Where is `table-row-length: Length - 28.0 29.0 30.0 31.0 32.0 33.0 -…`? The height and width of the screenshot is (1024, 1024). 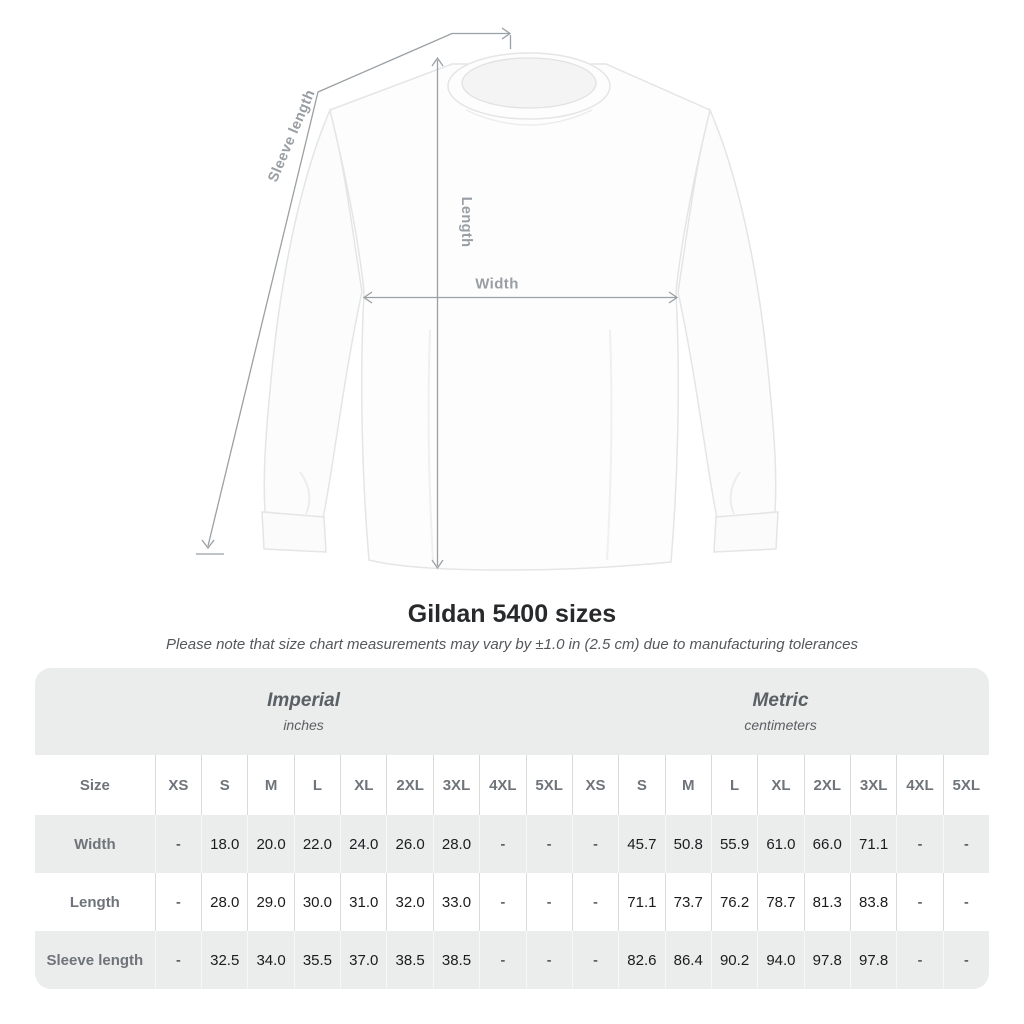 table-row-length: Length - 28.0 29.0 30.0 31.0 32.0 33.0 -… is located at coordinates (512, 902).